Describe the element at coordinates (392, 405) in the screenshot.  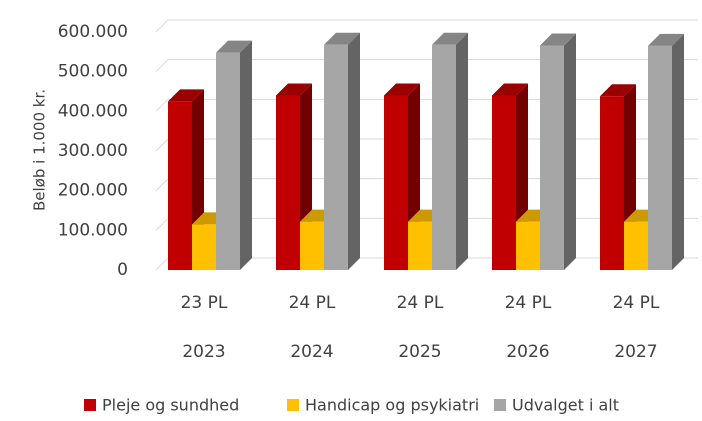
I see `legend-label: Handicap og psykiatri` at that location.